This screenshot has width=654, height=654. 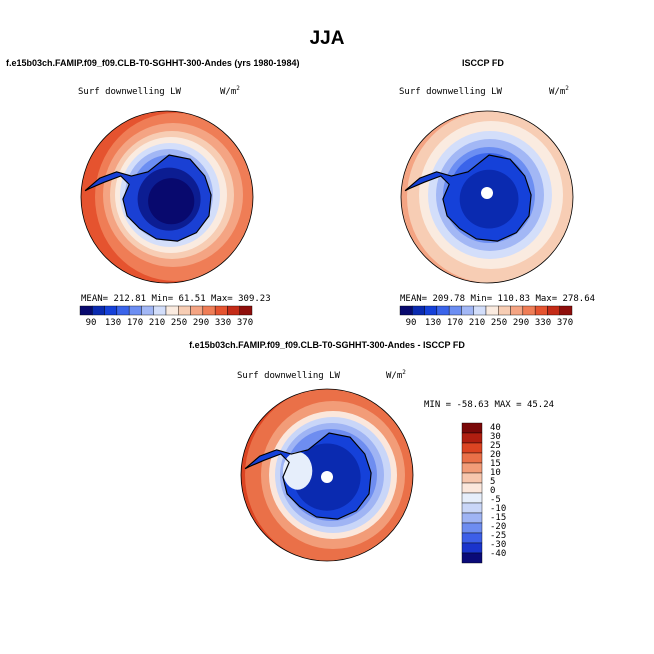 What do you see at coordinates (498, 299) in the screenshot?
I see `right-stats: MEAN= 209.78 Min= 110.83 Max= 278.64` at bounding box center [498, 299].